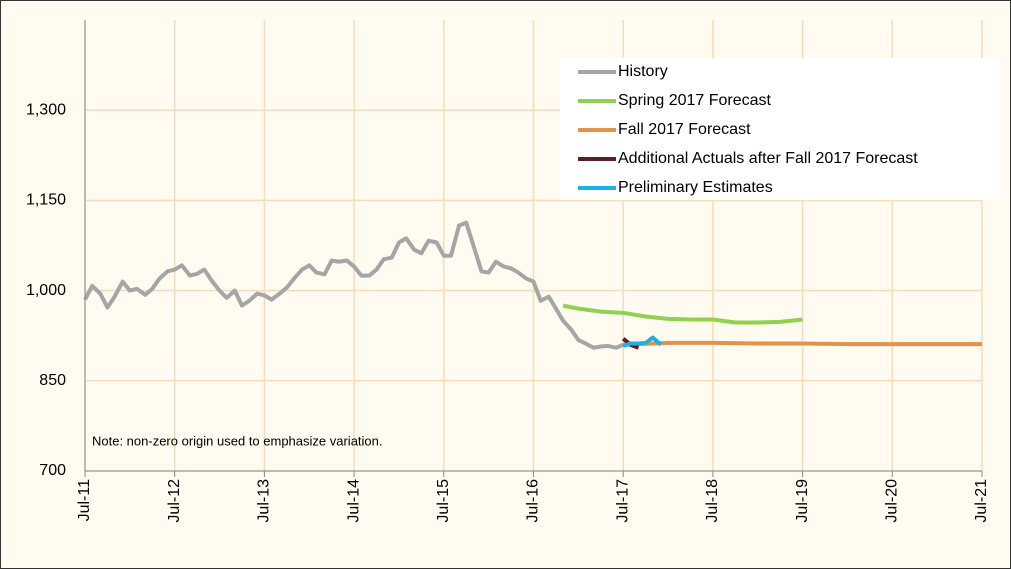 This screenshot has width=1011, height=569. What do you see at coordinates (533, 501) in the screenshot?
I see `x-tick-label: Jul-16` at bounding box center [533, 501].